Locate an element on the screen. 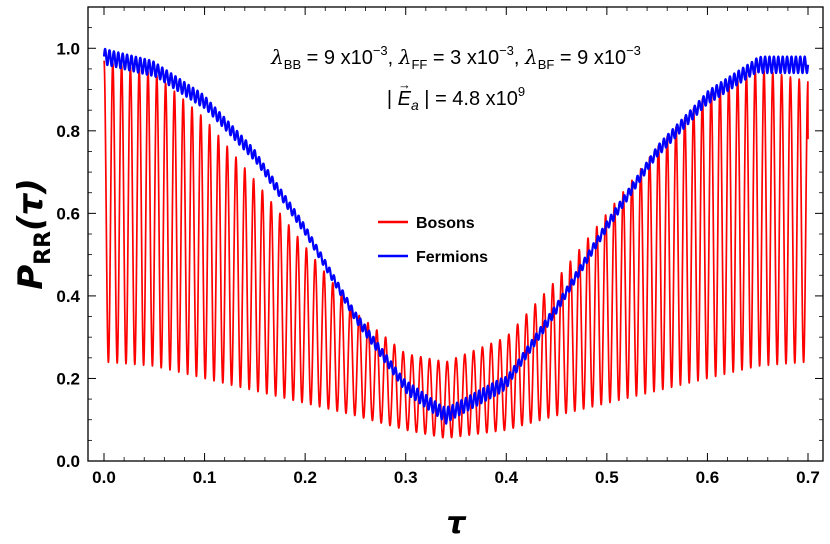  x-axis-title: τ is located at coordinates (456, 523).